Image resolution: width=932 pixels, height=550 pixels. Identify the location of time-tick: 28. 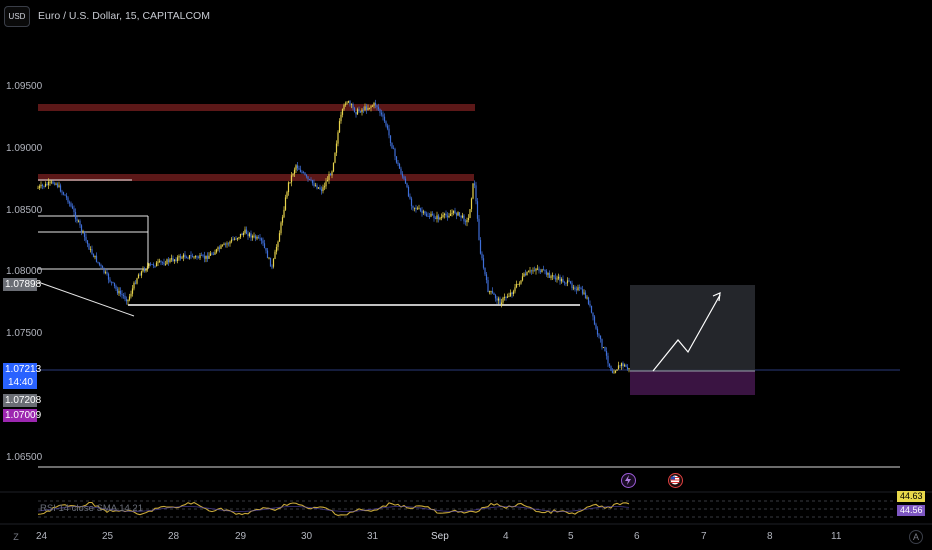
(174, 536).